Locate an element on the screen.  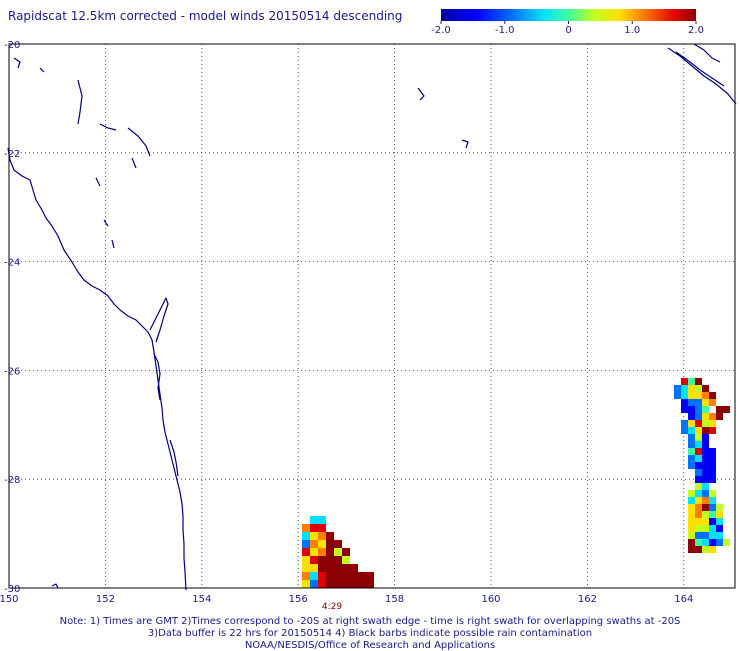
longitude-label: 160 is located at coordinates (490, 599).